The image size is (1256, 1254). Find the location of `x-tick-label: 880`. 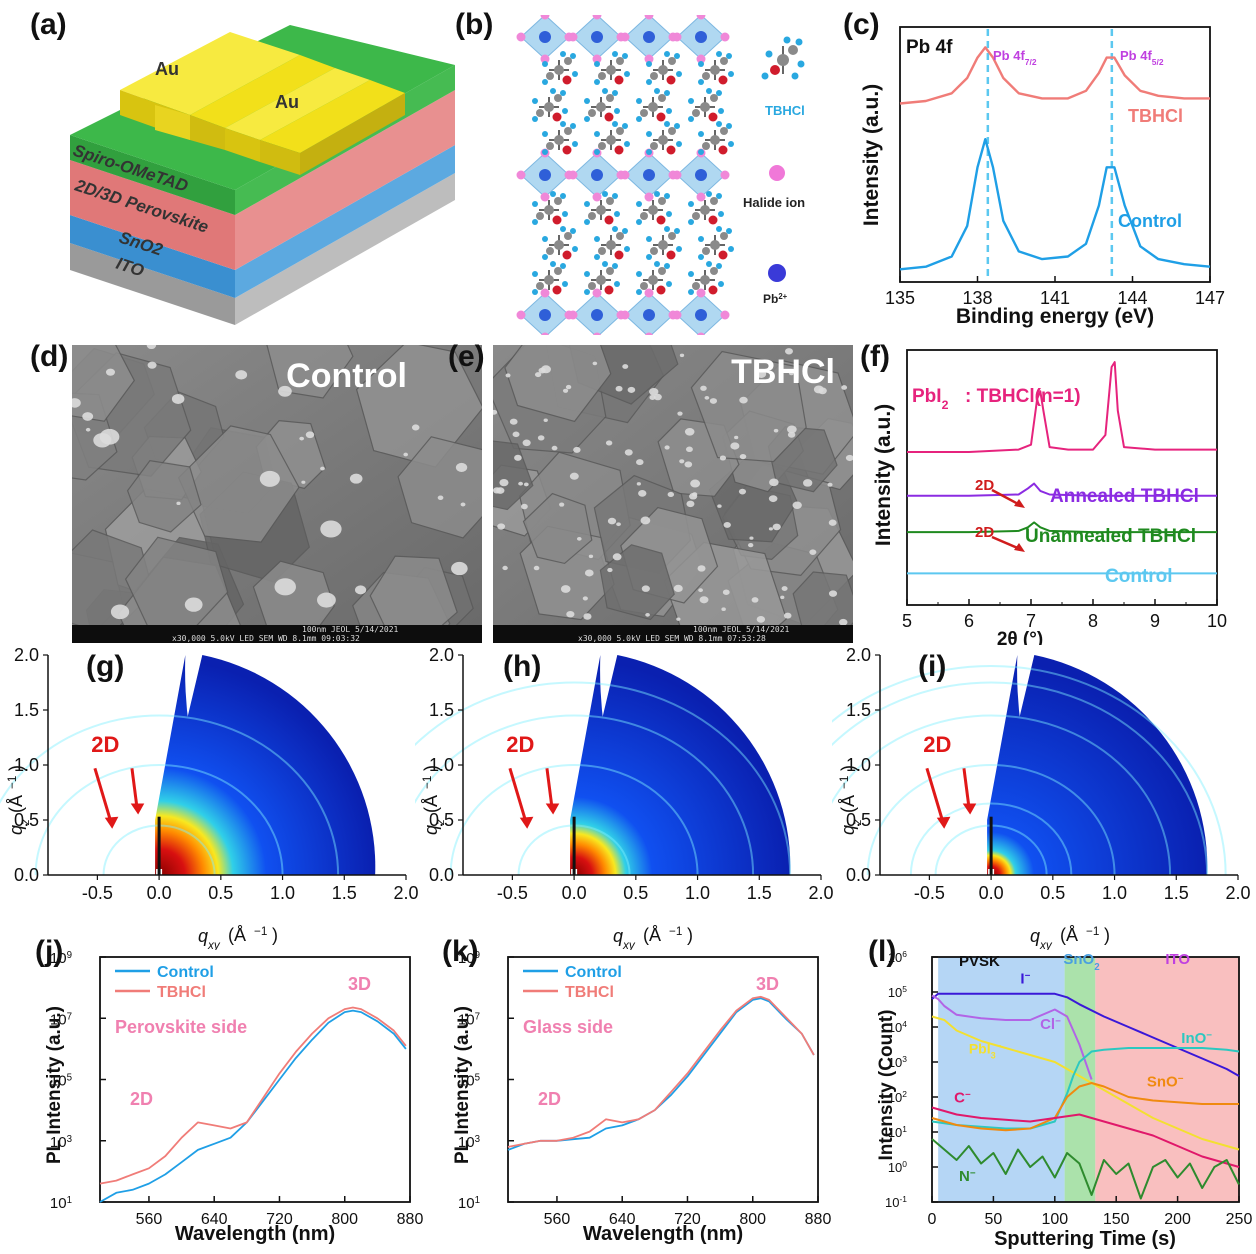

x-tick-label: 880 is located at coordinates (818, 1219).